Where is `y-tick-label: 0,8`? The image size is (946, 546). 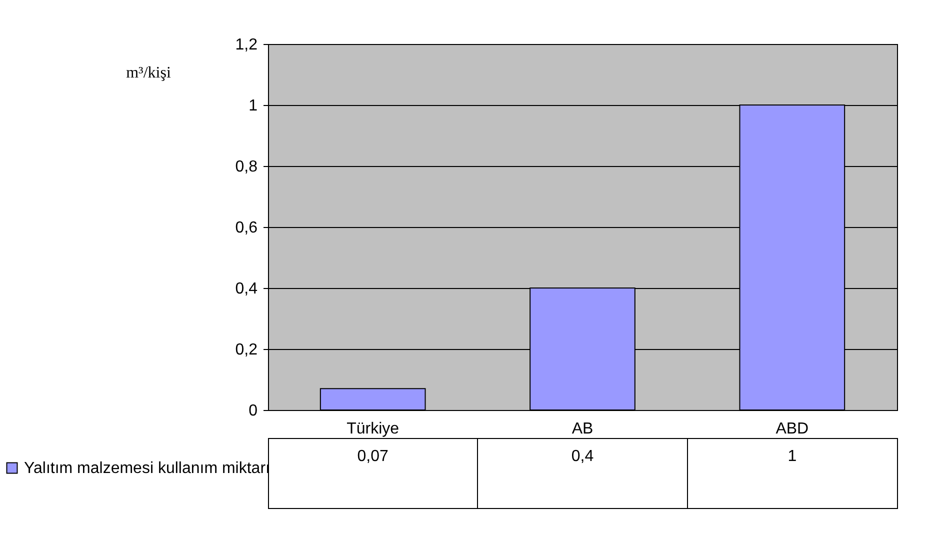
y-tick-label: 0,8 is located at coordinates (246, 167).